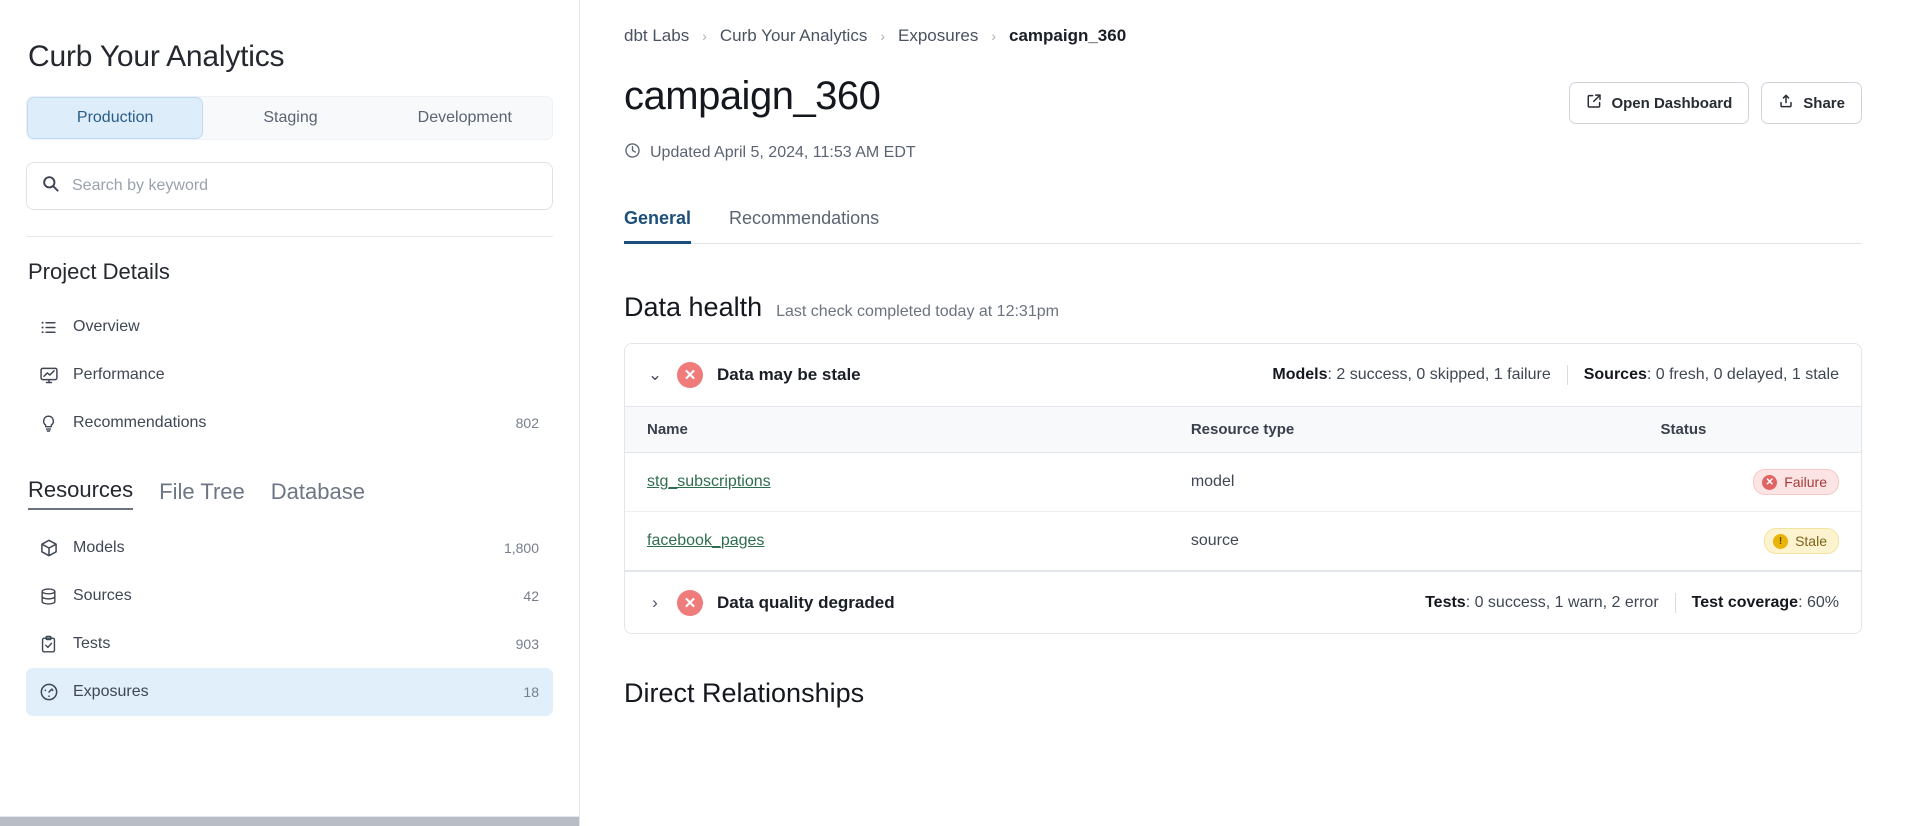 This screenshot has width=1906, height=826. What do you see at coordinates (464, 117) in the screenshot?
I see `env-tab-development: Development` at bounding box center [464, 117].